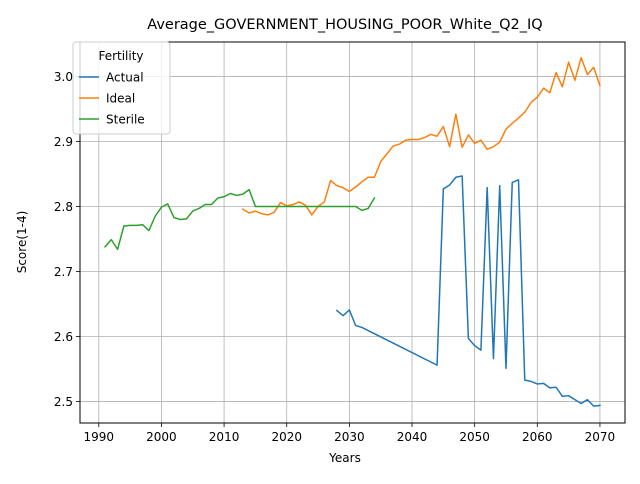  I want to click on legend-label-actual: Actual, so click(125, 78).